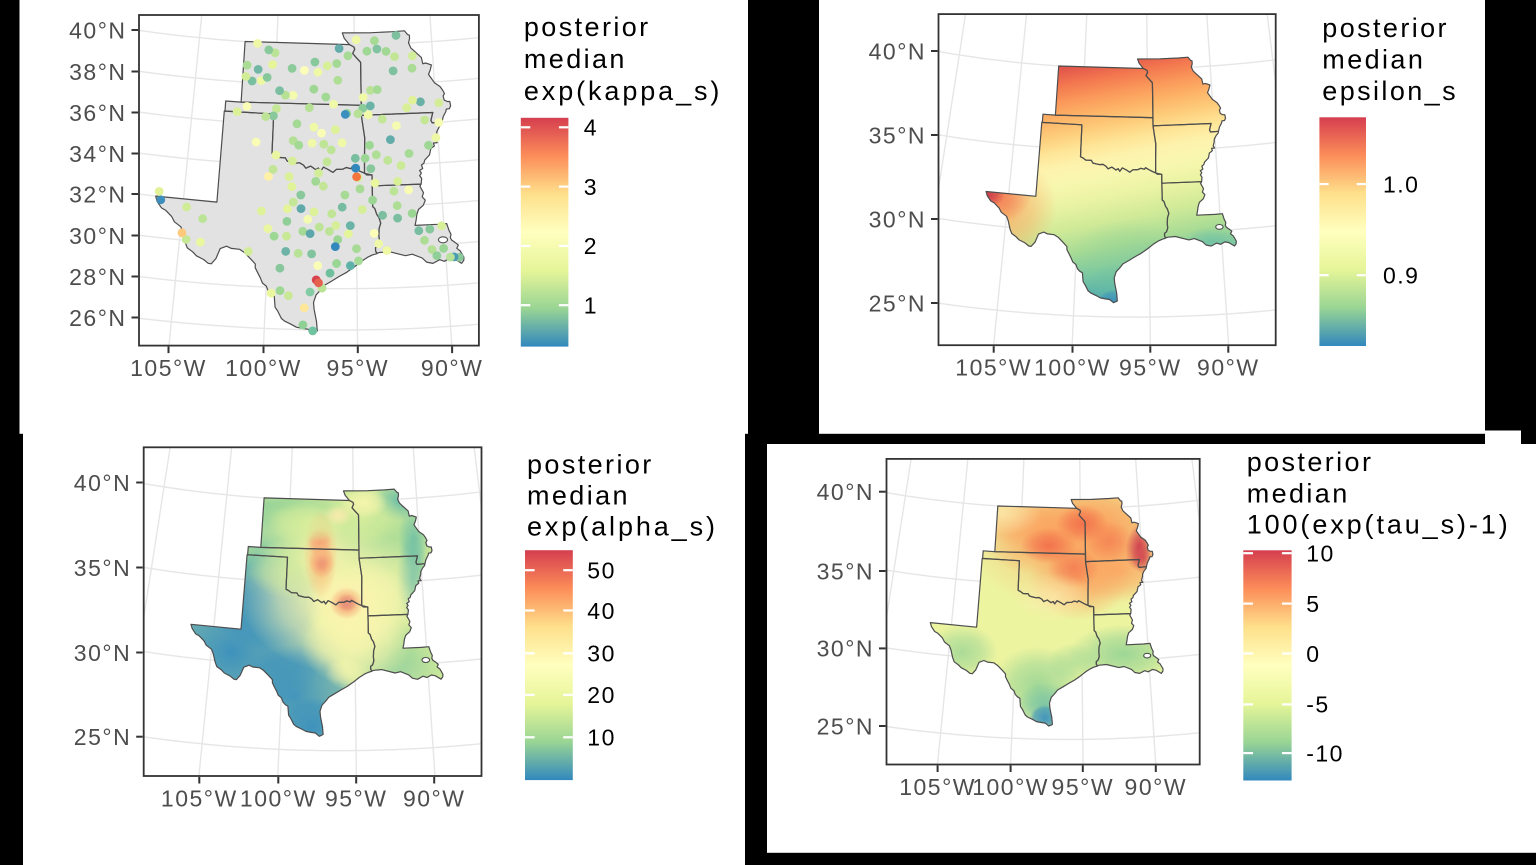  Describe the element at coordinates (97, 113) in the screenshot. I see `svg-text: 36°N` at that location.